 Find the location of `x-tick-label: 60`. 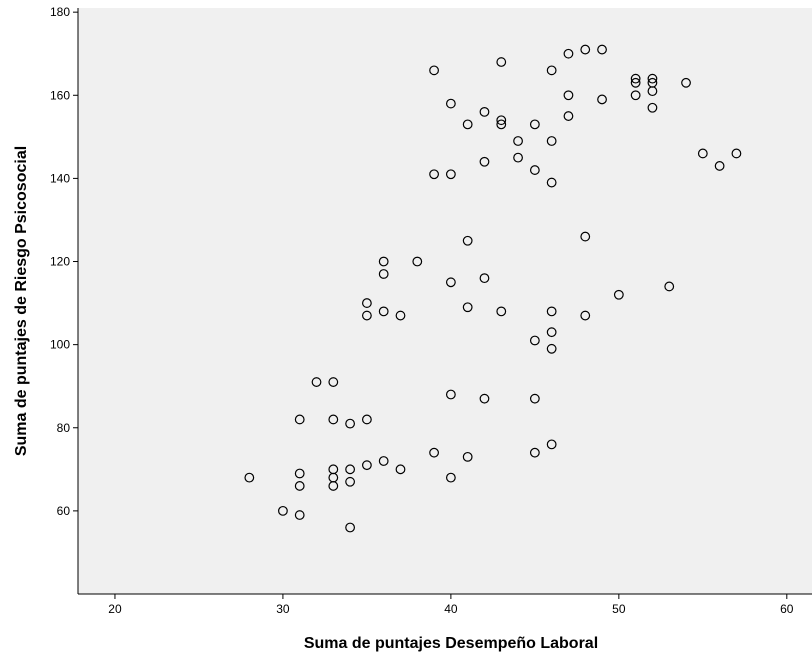

x-tick-label: 60 is located at coordinates (787, 609).